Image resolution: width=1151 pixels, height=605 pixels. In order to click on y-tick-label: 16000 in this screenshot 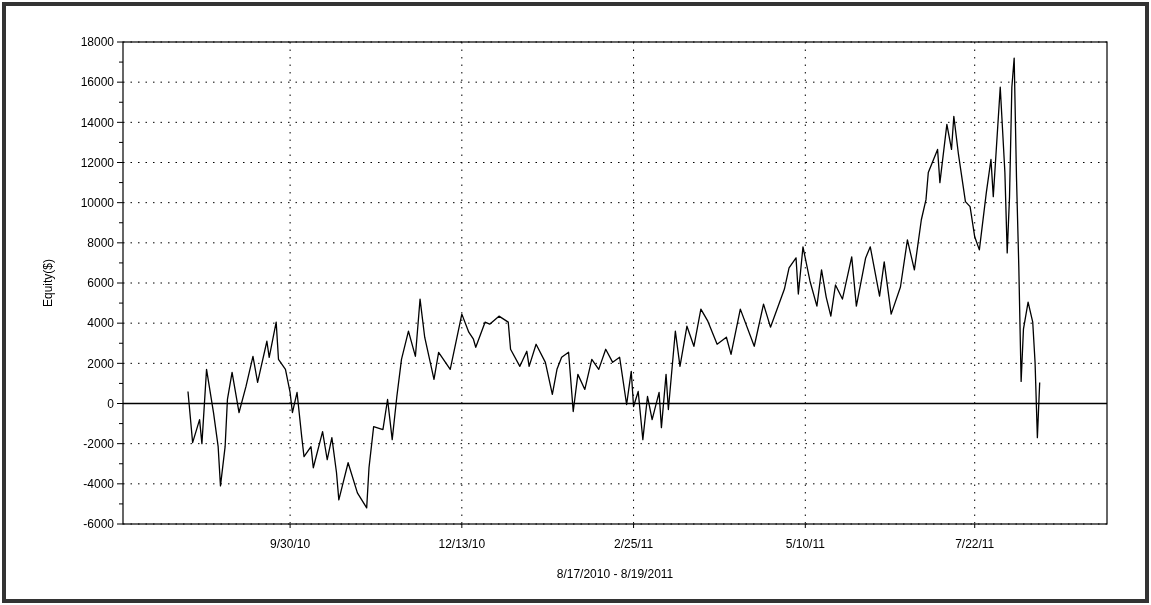, I will do `click(97, 82)`.